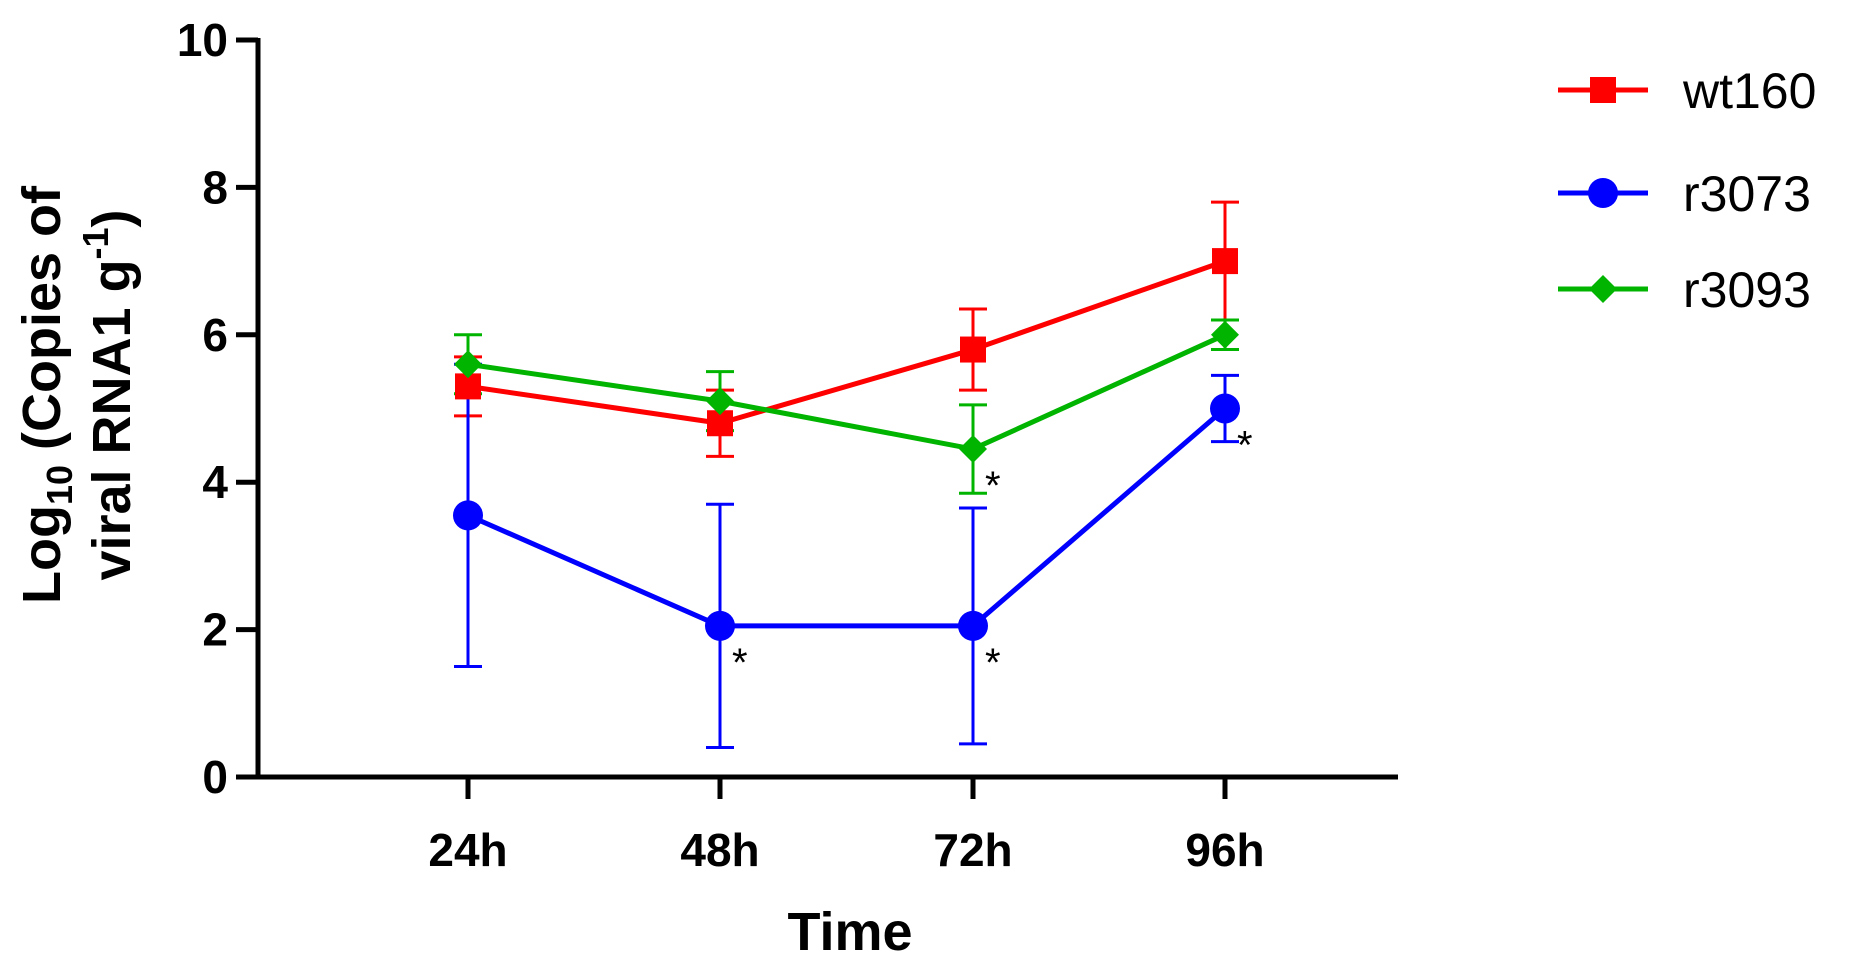  I want to click on legend-marker-r3073, so click(1603, 193).